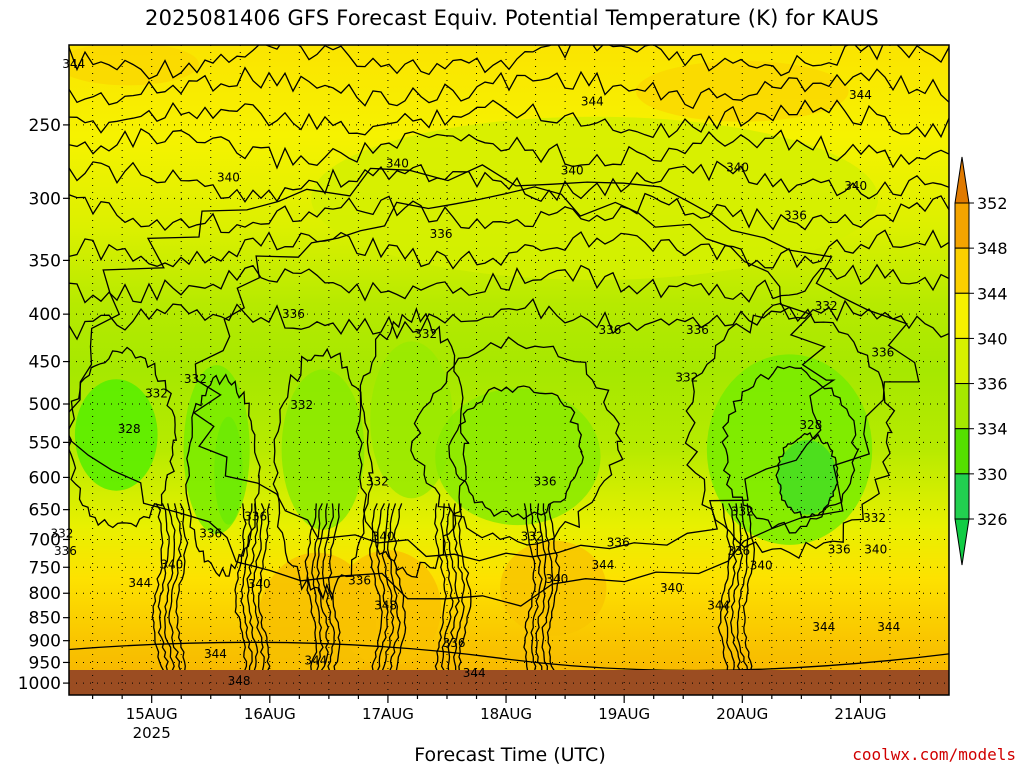 This screenshot has height=768, width=1024. I want to click on y-tick-label: 500, so click(45, 405).